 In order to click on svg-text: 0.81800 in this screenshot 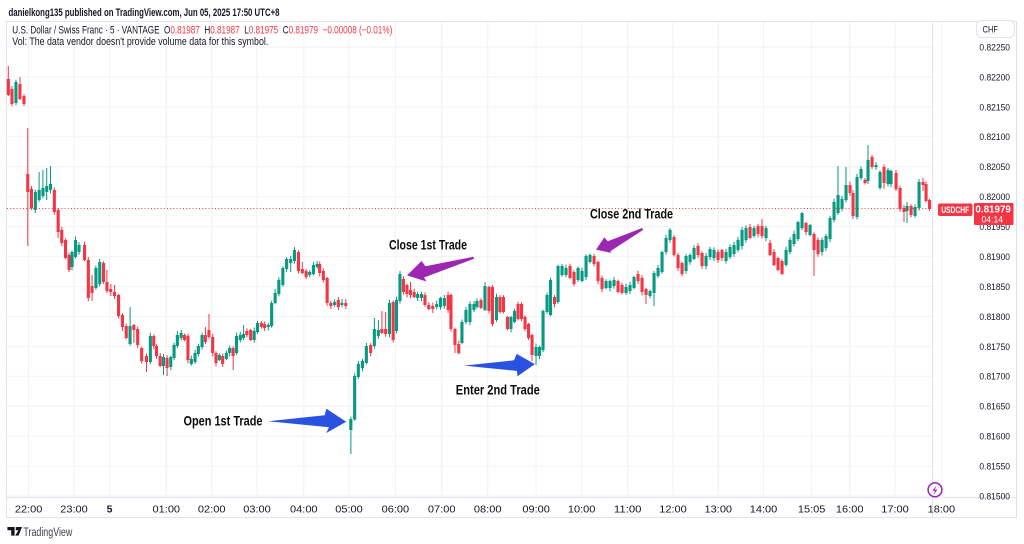, I will do `click(994, 317)`.